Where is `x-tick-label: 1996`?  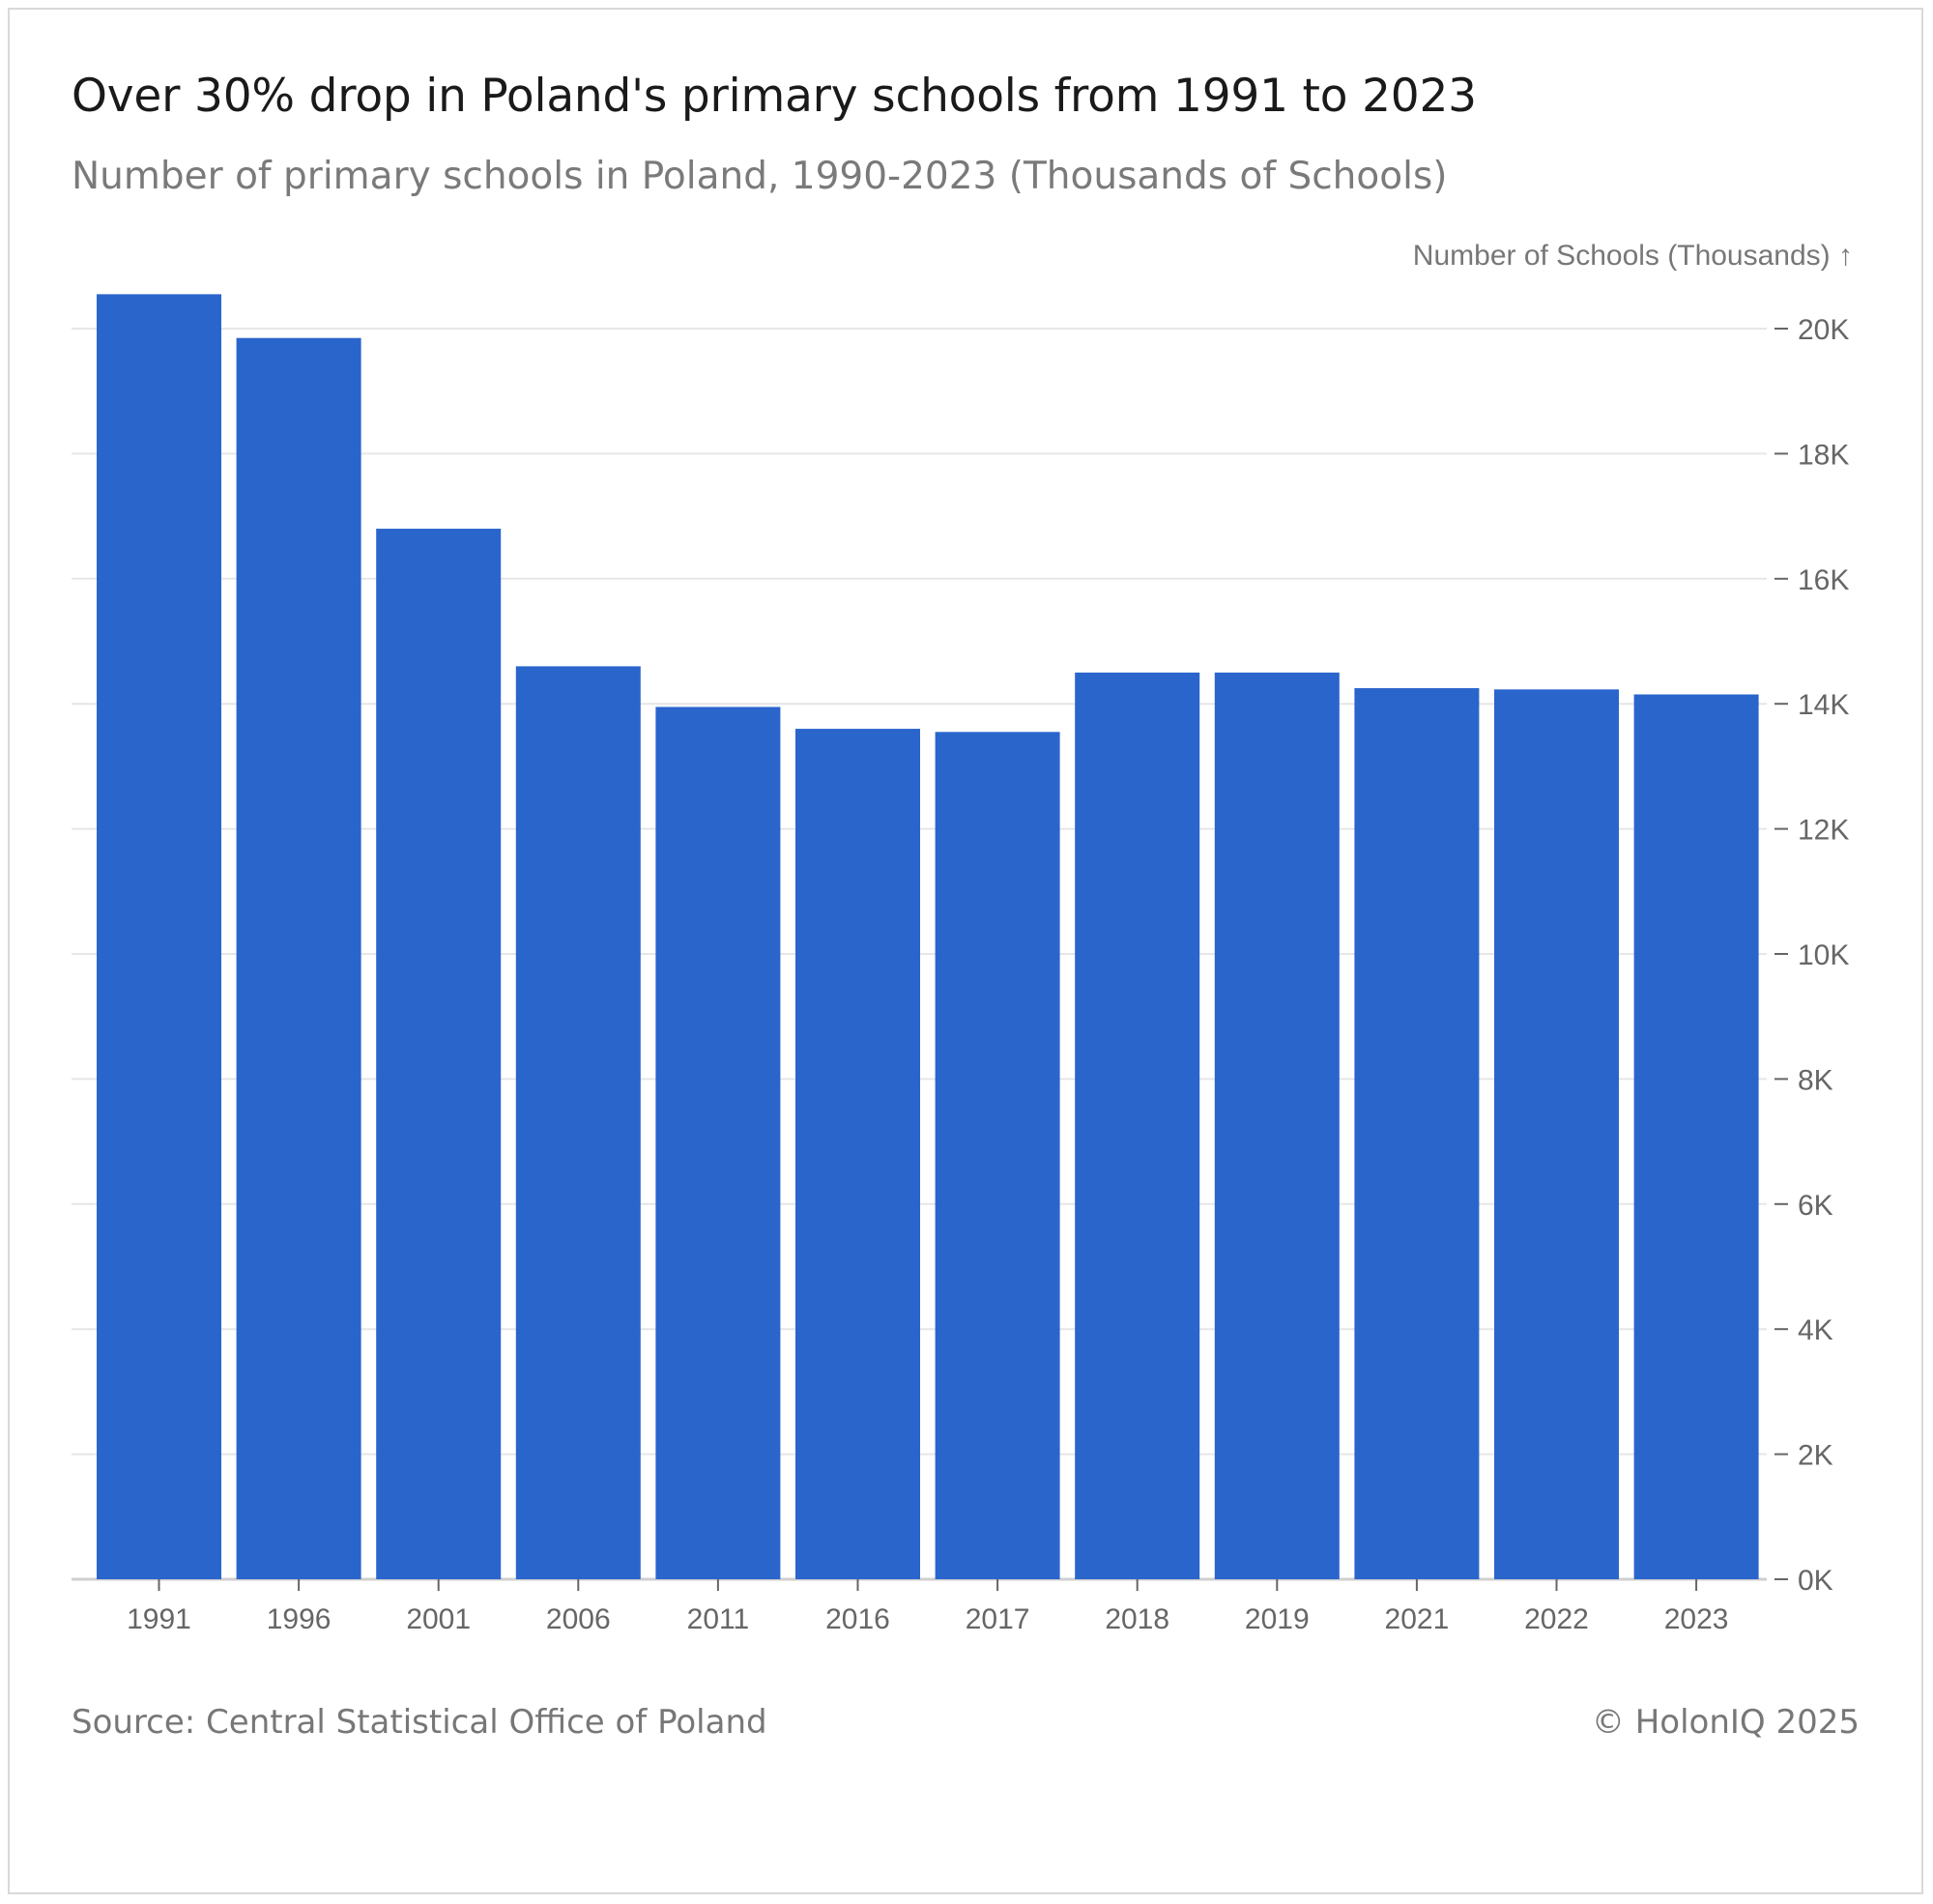
x-tick-label: 1996 is located at coordinates (300, 1619).